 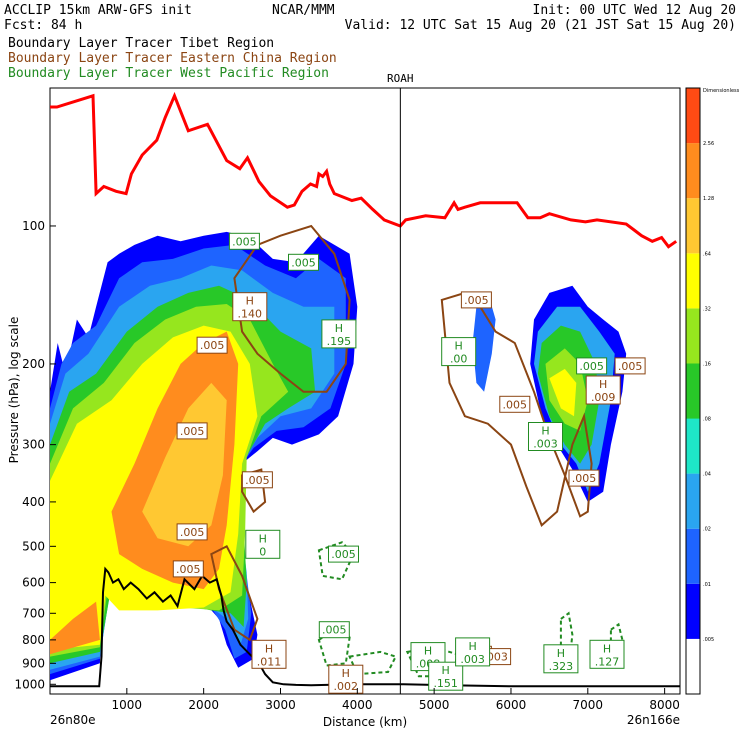 I want to click on high-marker-7: H, so click(x=346, y=673).